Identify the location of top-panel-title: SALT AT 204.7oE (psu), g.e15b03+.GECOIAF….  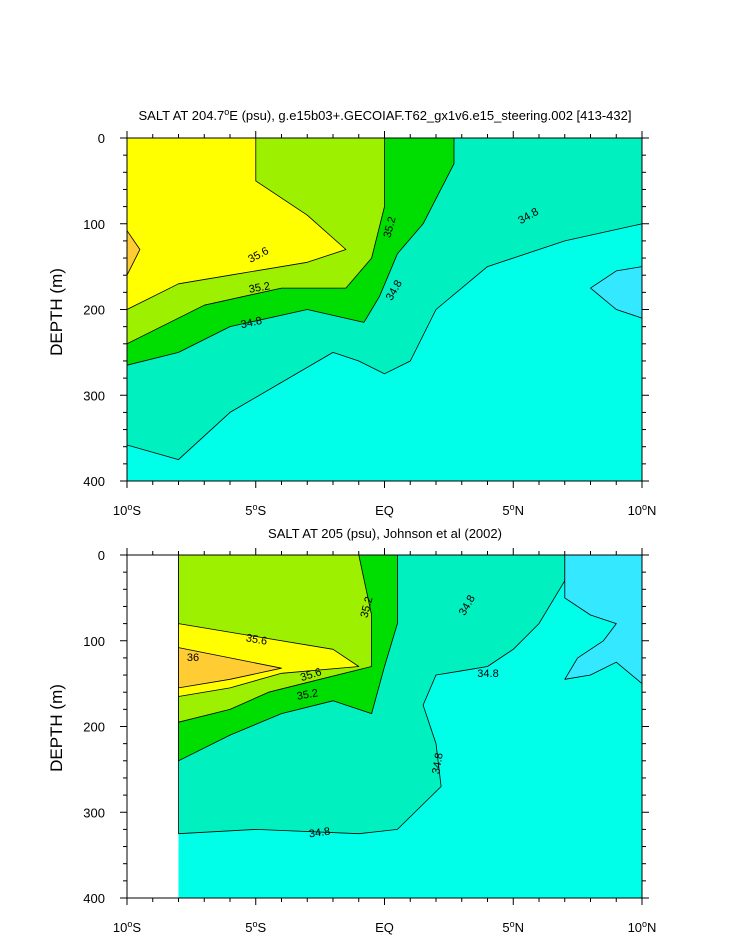
(385, 115).